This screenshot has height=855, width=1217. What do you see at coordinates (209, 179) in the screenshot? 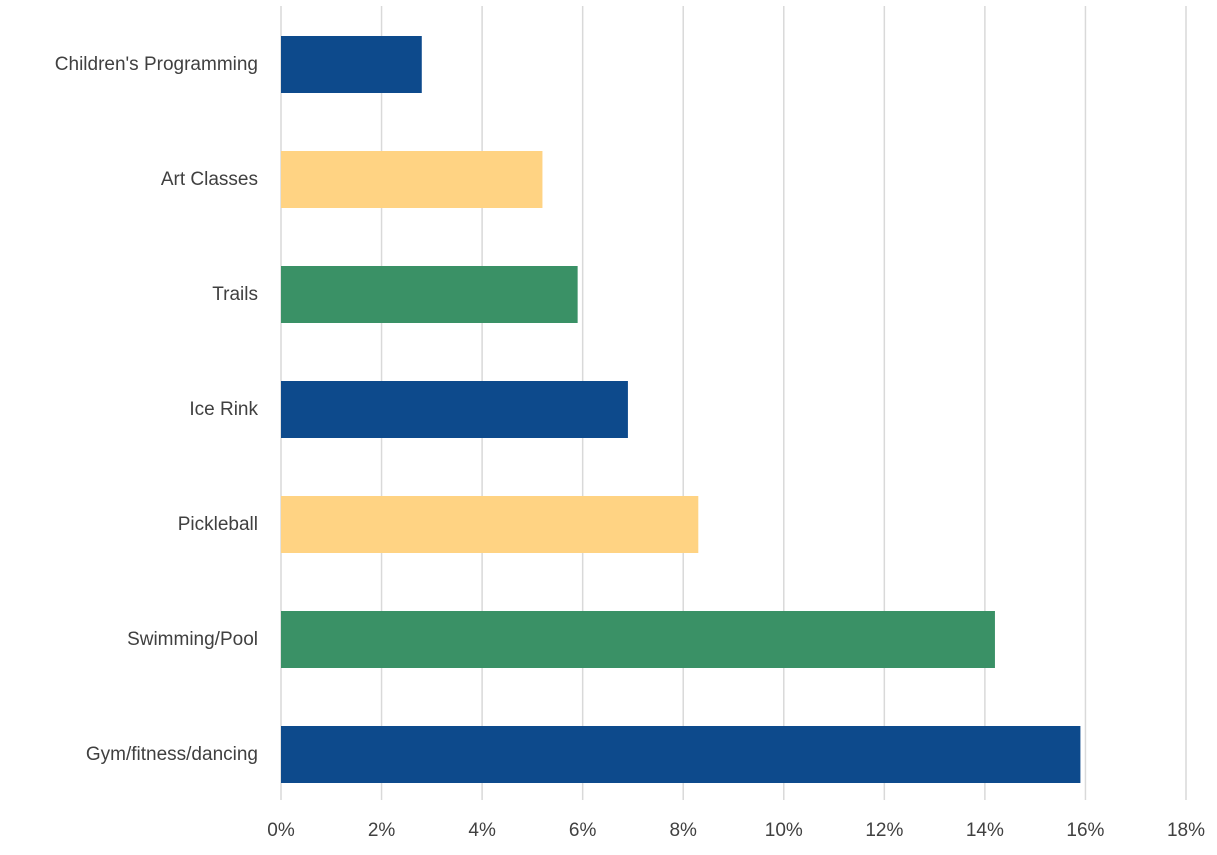
I see `category-label: Art Classes` at bounding box center [209, 179].